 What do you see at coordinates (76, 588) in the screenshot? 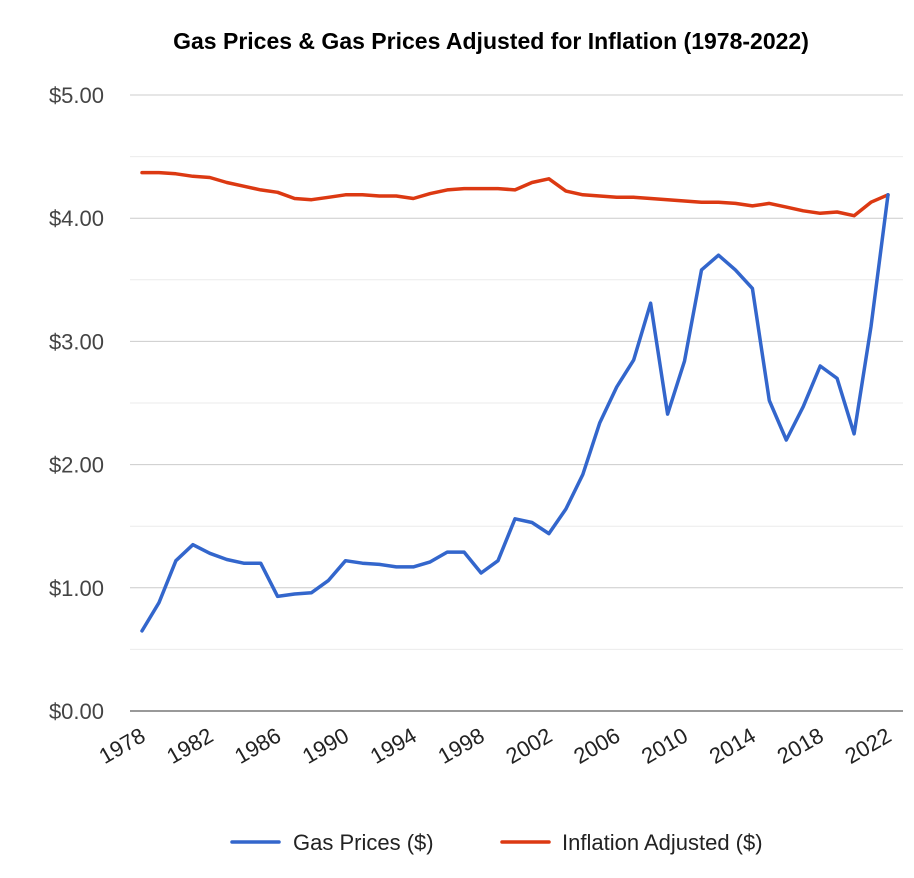
I see `y-tick-label: $1.00` at bounding box center [76, 588].